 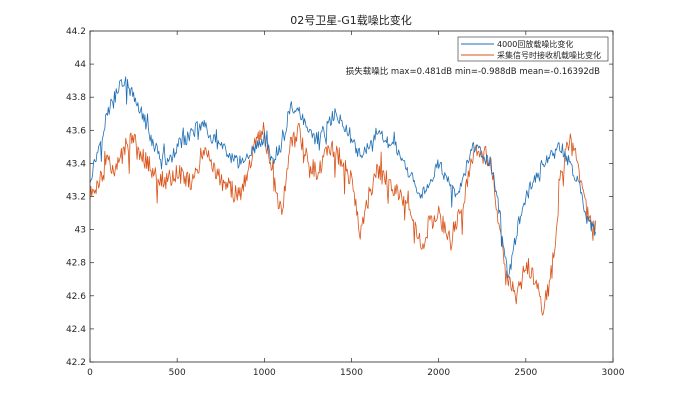 What do you see at coordinates (76, 198) in the screenshot?
I see `y-tick-label: 43.2` at bounding box center [76, 198].